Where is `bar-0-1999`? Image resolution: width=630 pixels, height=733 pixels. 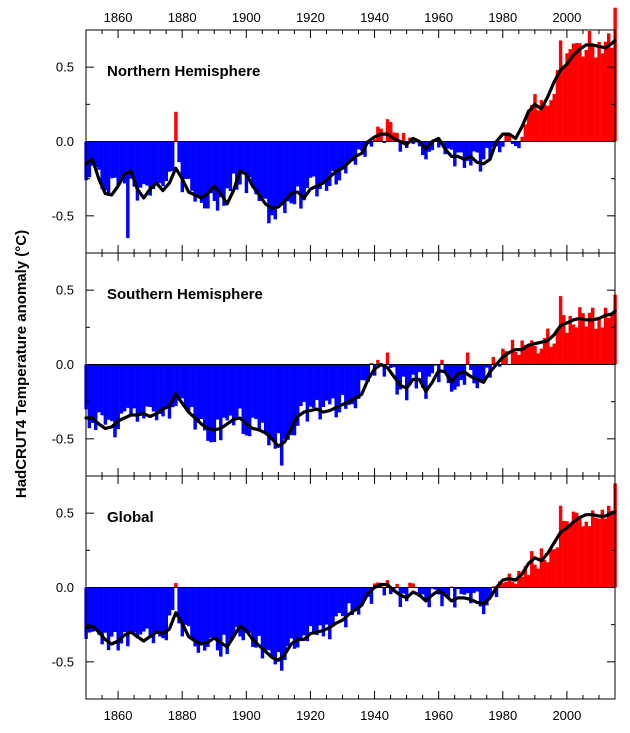 bar-0-1999 is located at coordinates (564, 103).